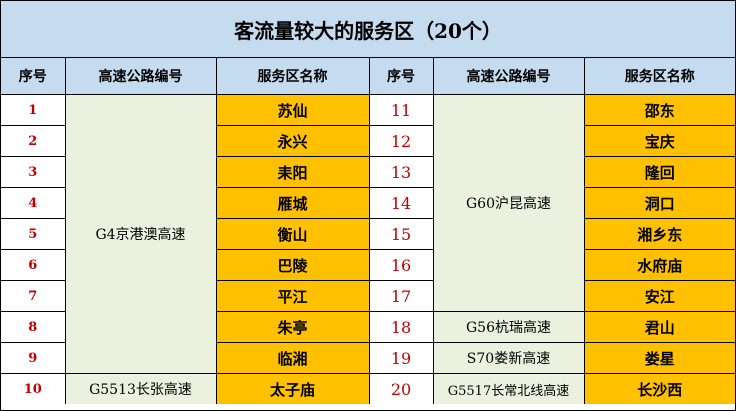 The height and width of the screenshot is (411, 736). Describe the element at coordinates (659, 296) in the screenshot. I see `service-area-name: 安江` at that location.